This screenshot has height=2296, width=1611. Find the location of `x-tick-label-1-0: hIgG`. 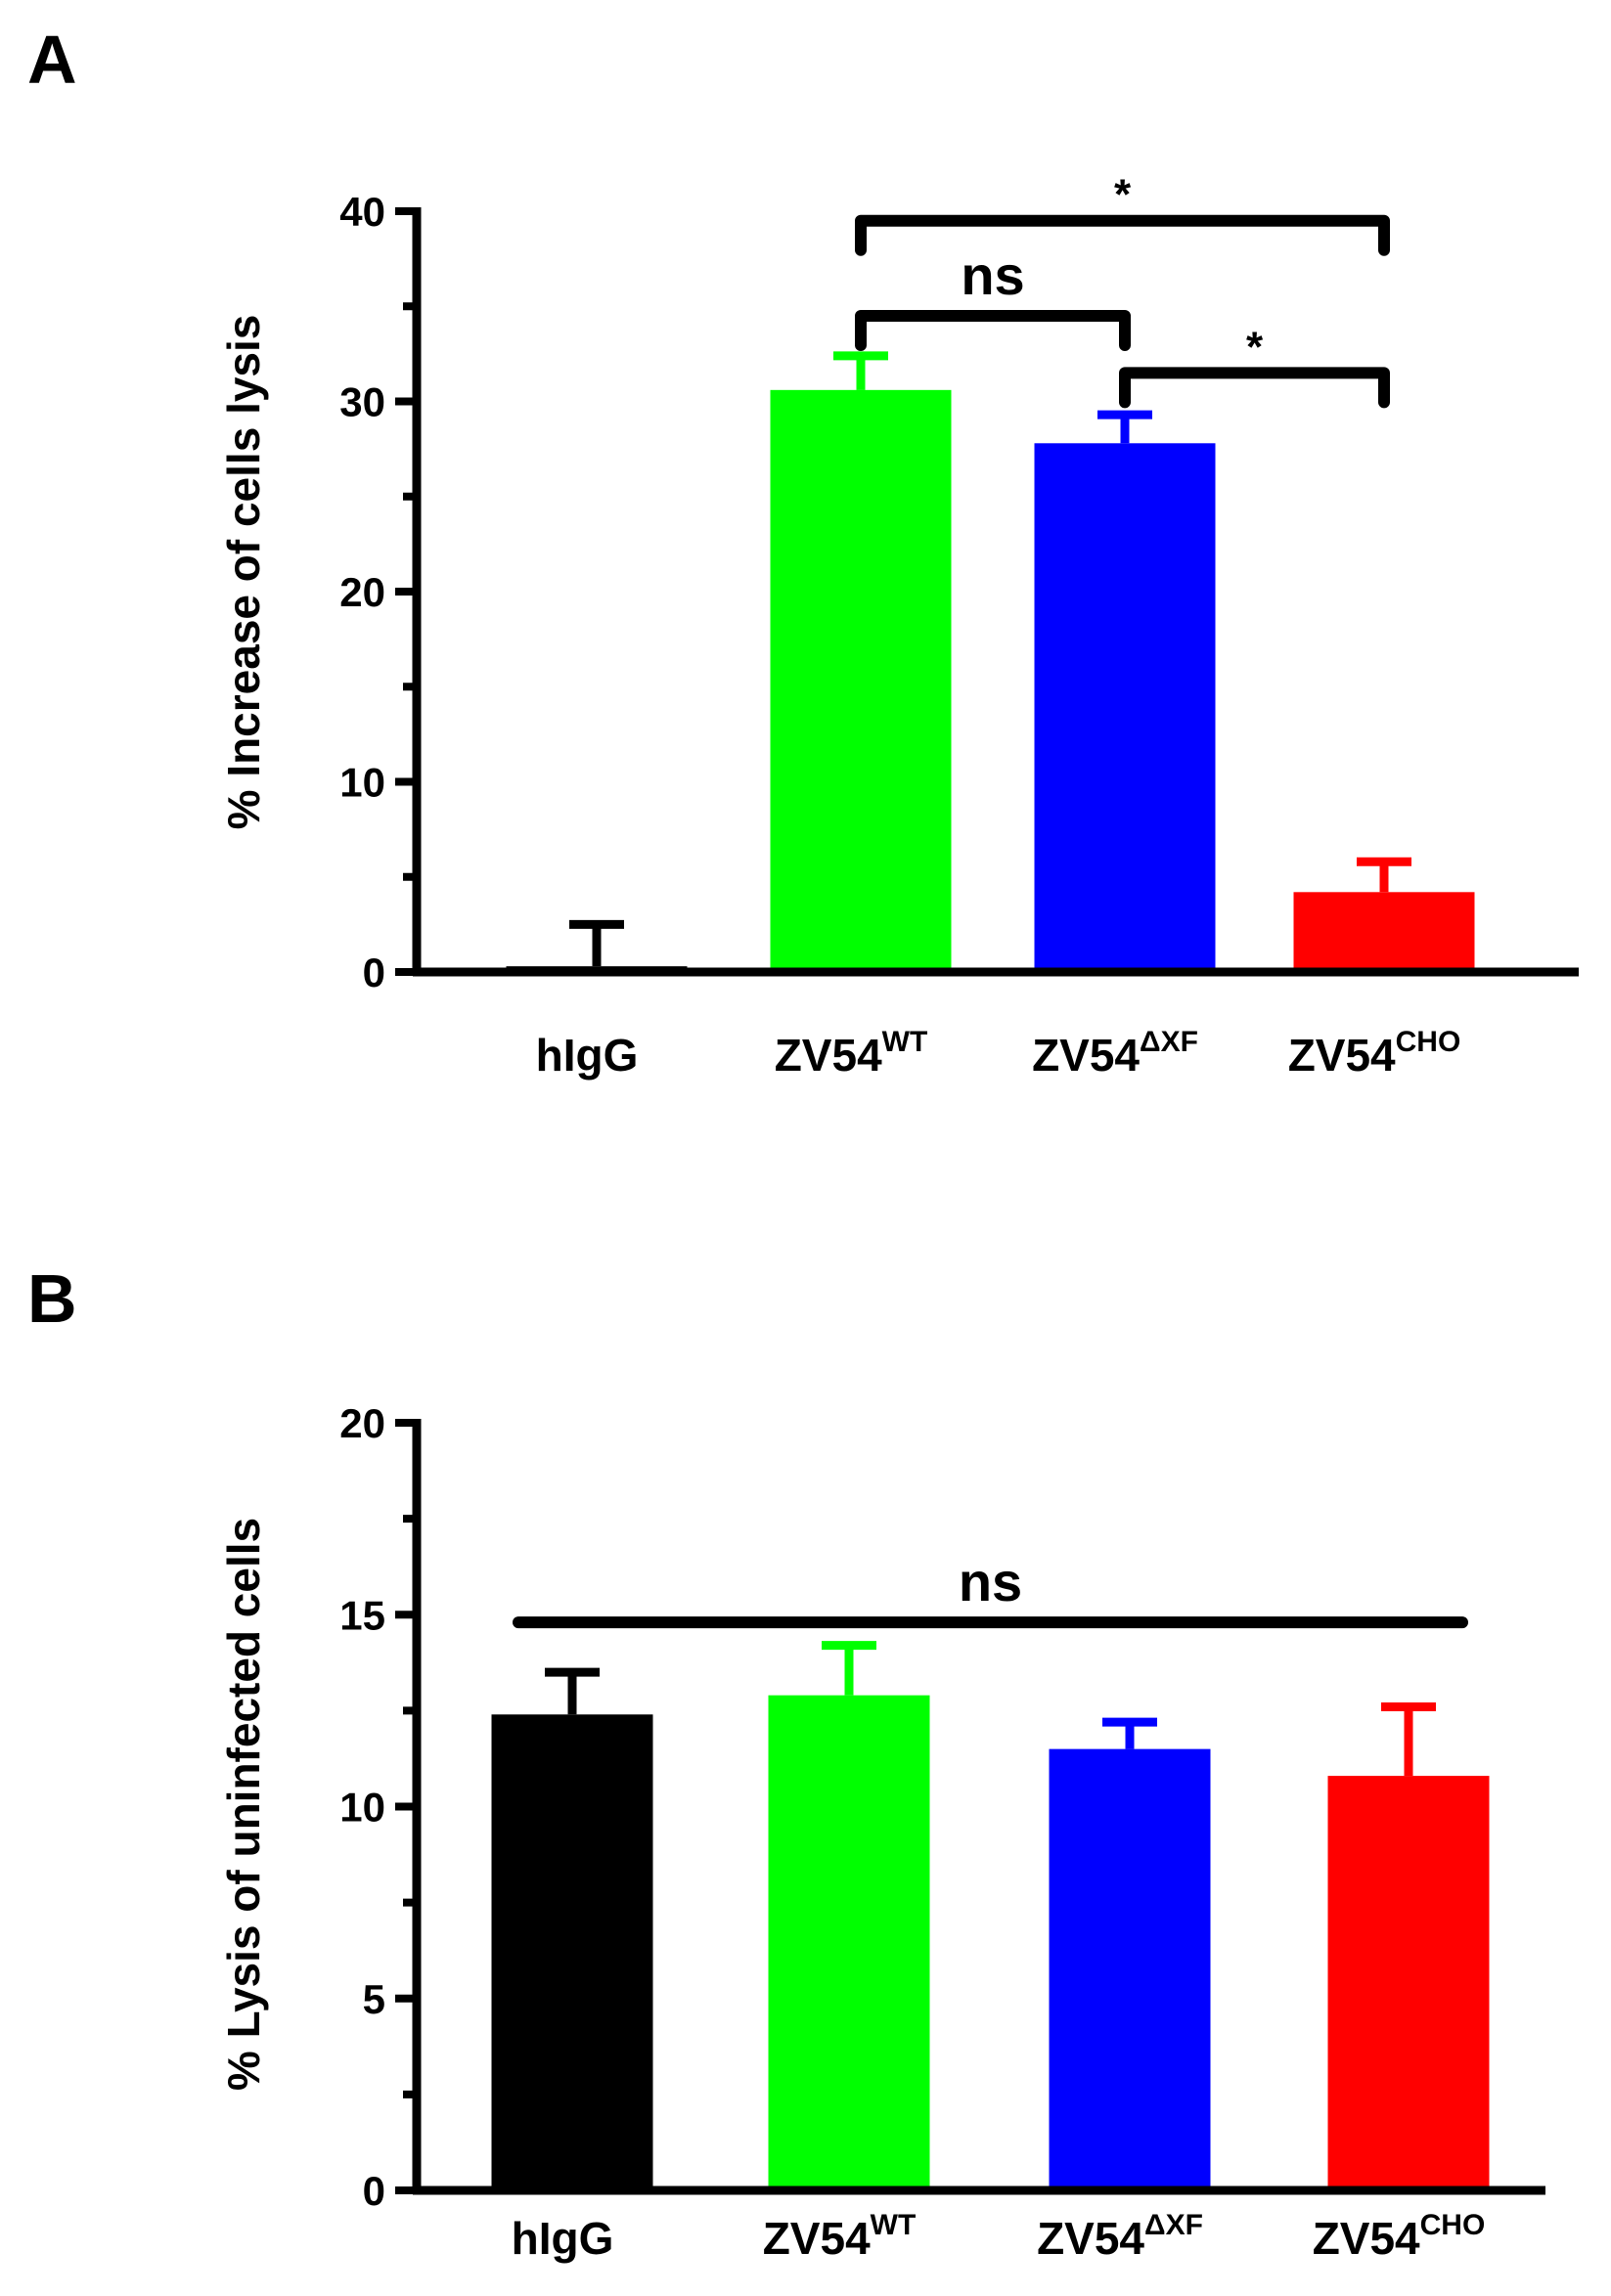

x-tick-label-1-0: hIgG is located at coordinates (563, 2238).